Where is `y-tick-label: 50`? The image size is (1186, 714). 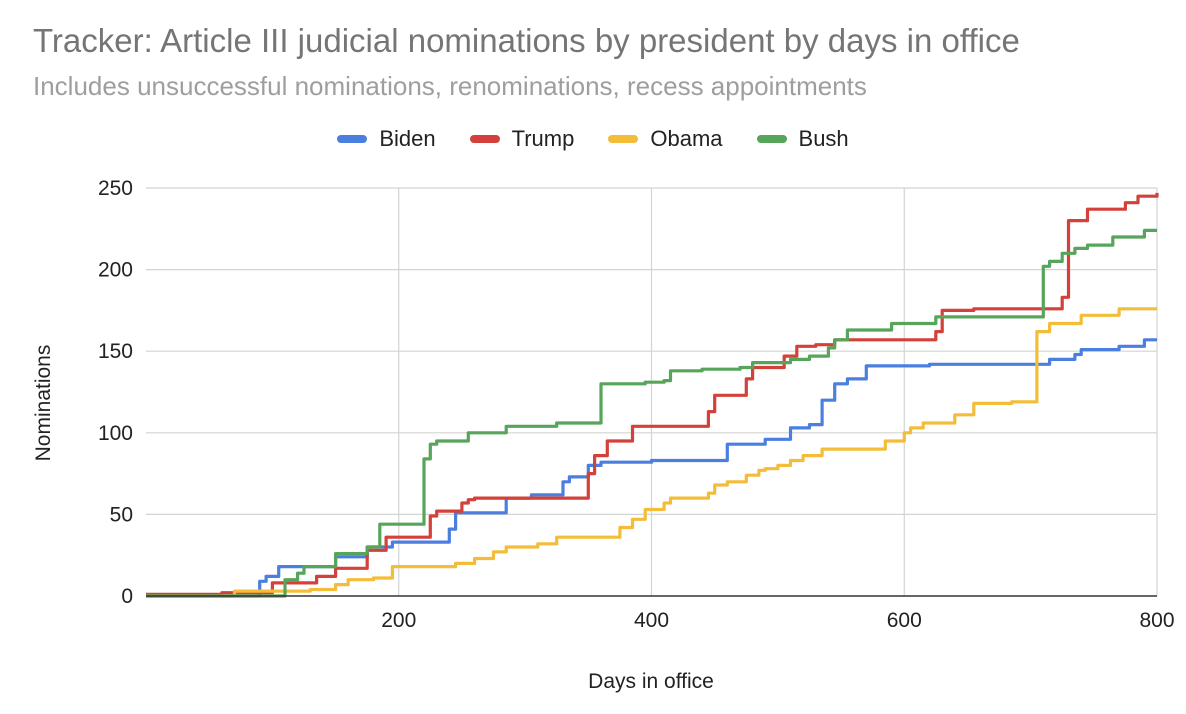
y-tick-label: 50 is located at coordinates (121, 514).